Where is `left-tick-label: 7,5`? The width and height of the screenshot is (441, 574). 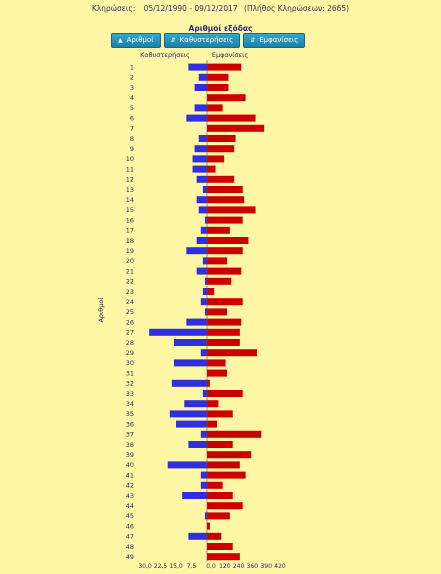
left-tick-label: 7,5 is located at coordinates (192, 566).